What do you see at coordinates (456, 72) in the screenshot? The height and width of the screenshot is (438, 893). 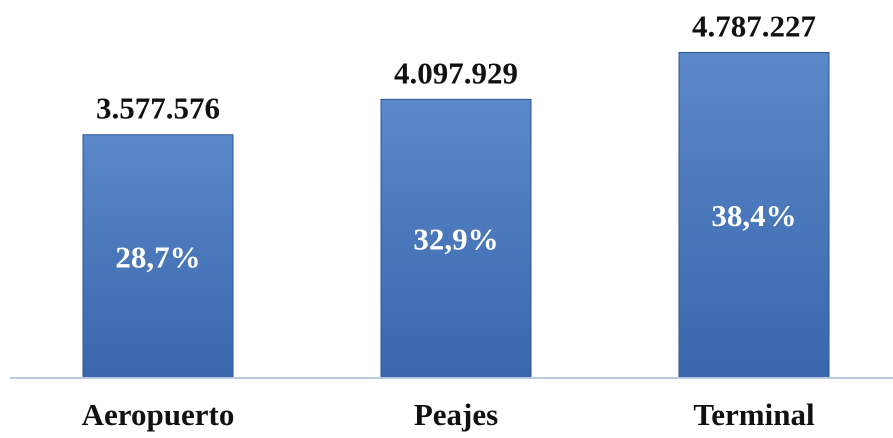 I see `value-label-peajes: 4.097.929` at bounding box center [456, 72].